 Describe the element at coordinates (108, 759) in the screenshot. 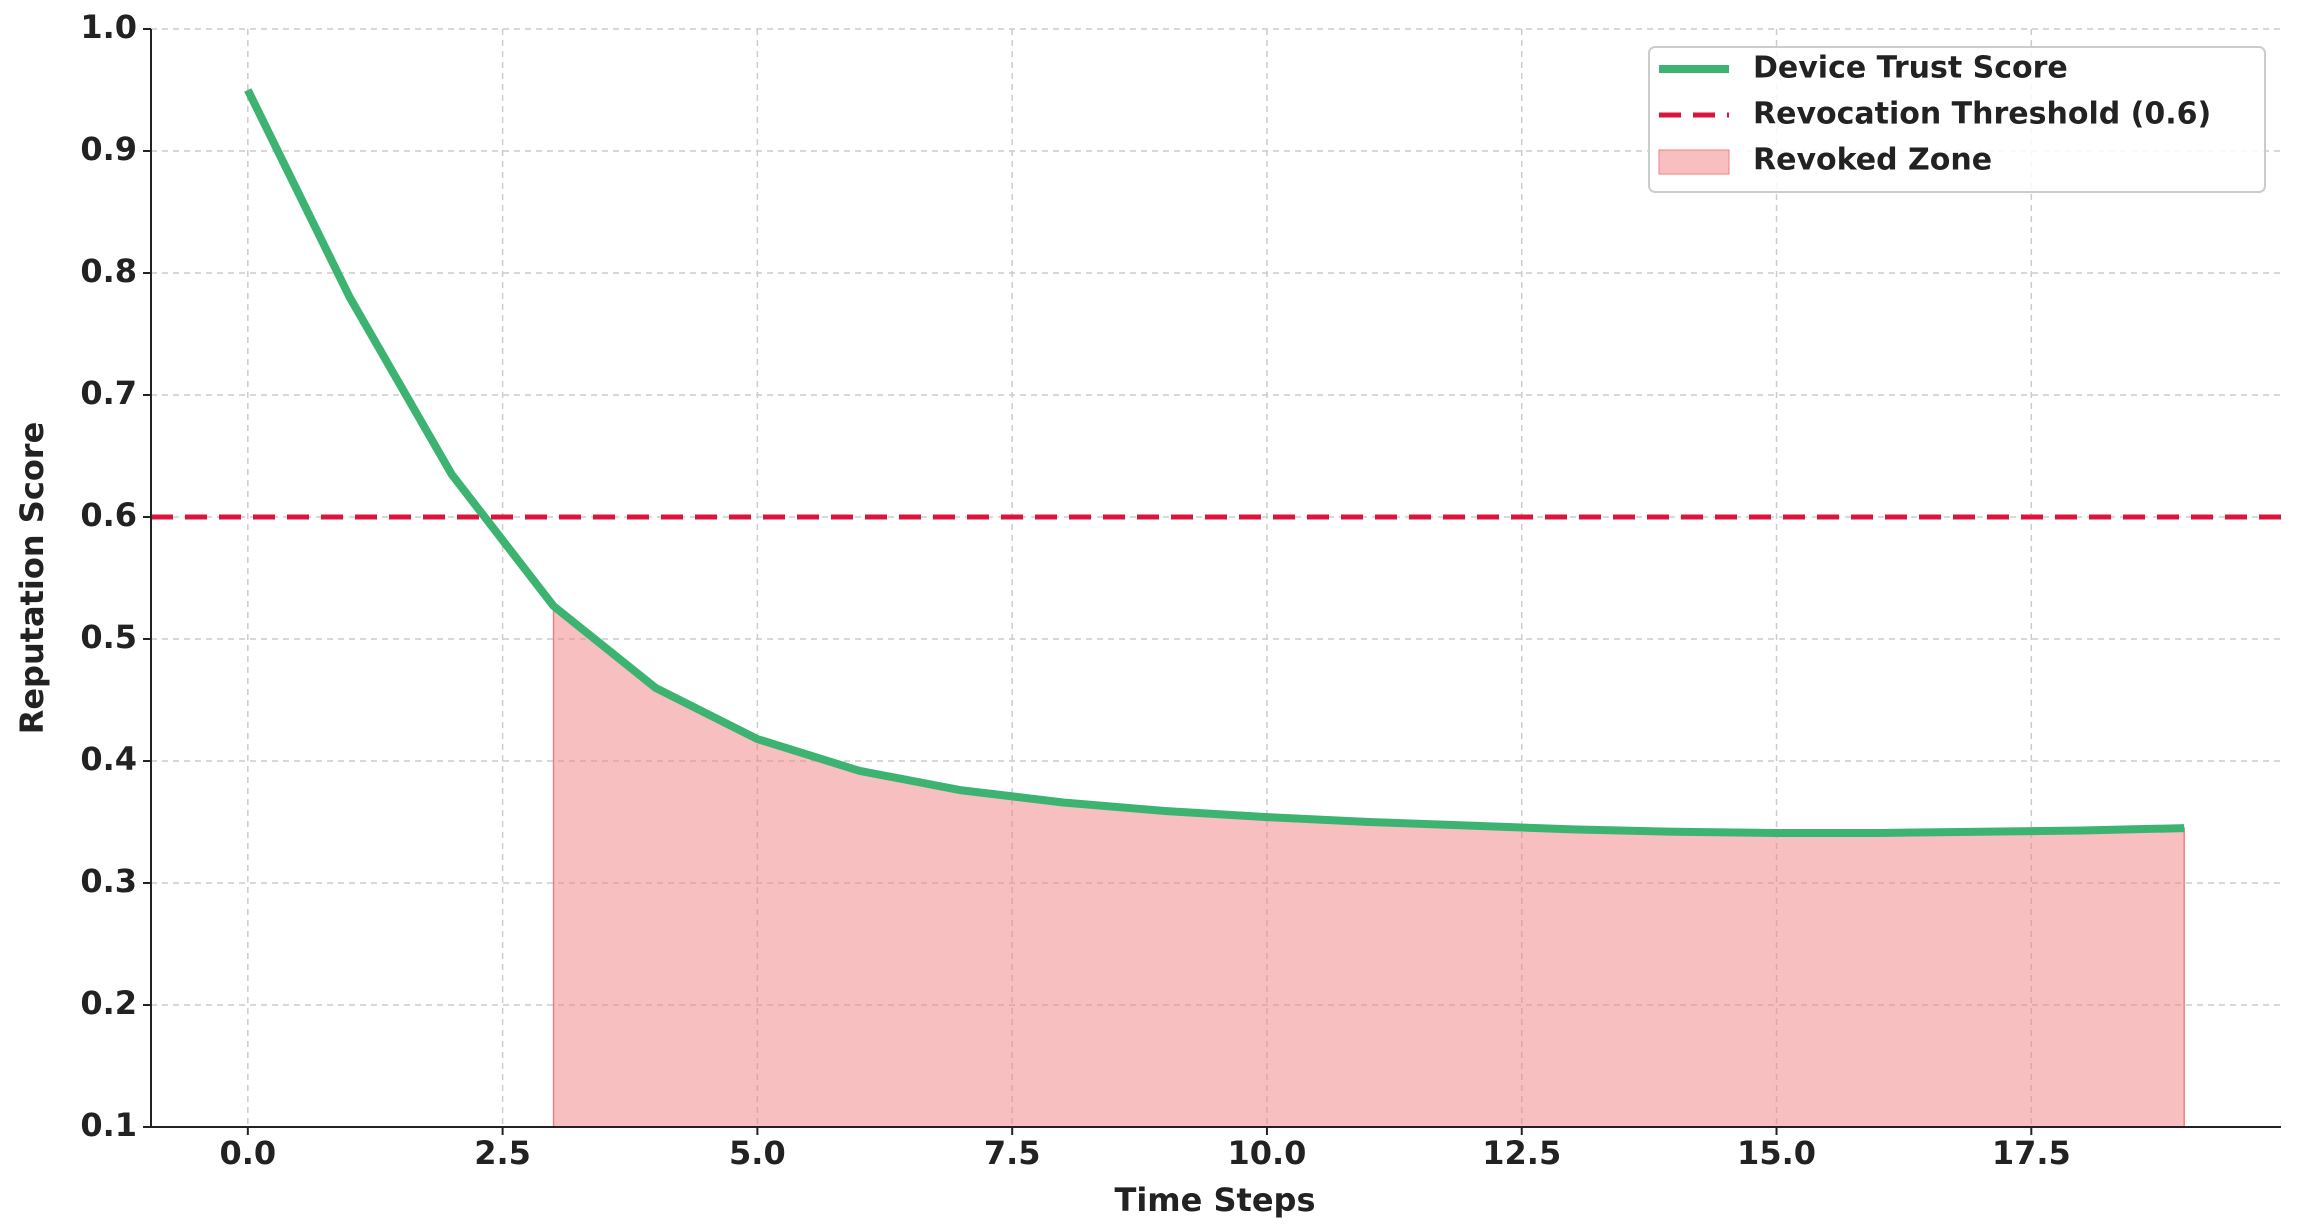

I see `y-tick-label: 0.4` at that location.